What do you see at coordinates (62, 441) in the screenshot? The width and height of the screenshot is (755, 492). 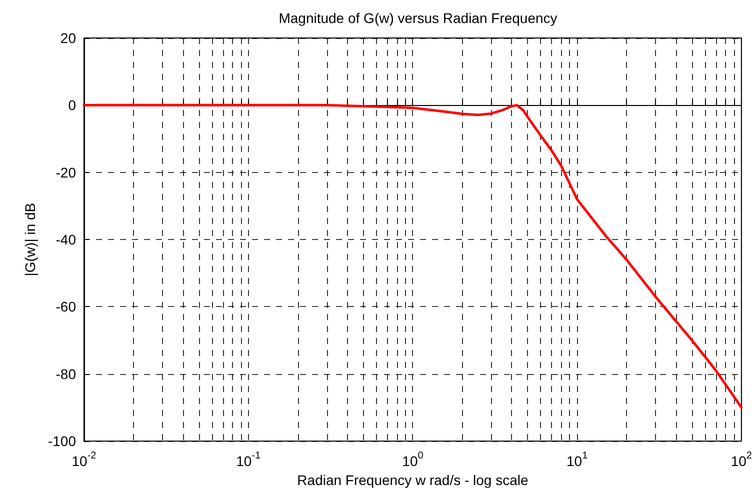 I see `y-tick-label: -100` at bounding box center [62, 441].